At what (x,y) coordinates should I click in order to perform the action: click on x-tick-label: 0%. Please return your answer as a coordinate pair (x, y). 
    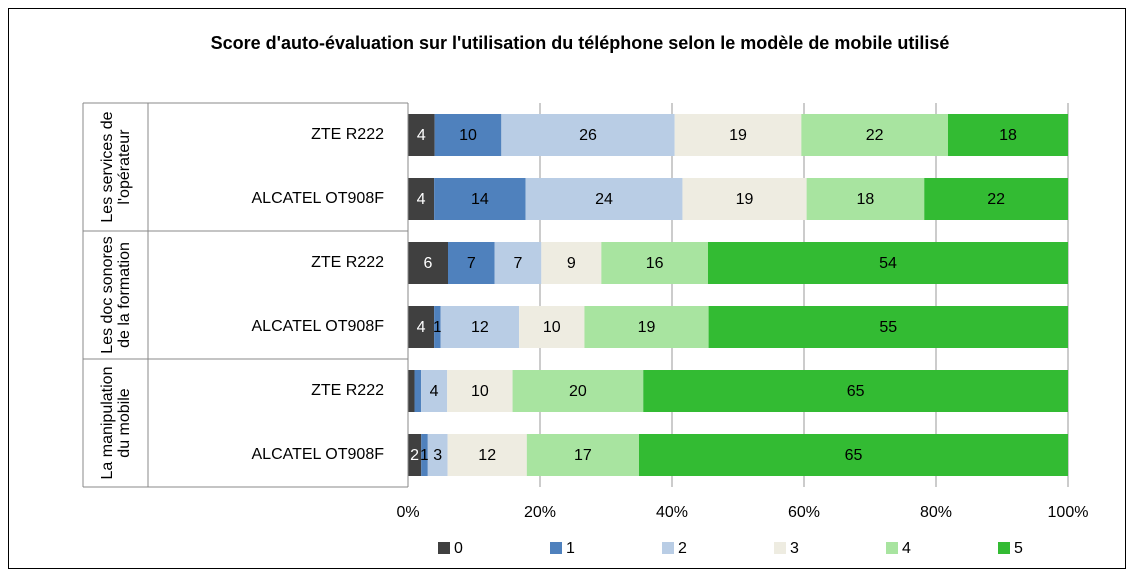
    Looking at the image, I should click on (407, 512).